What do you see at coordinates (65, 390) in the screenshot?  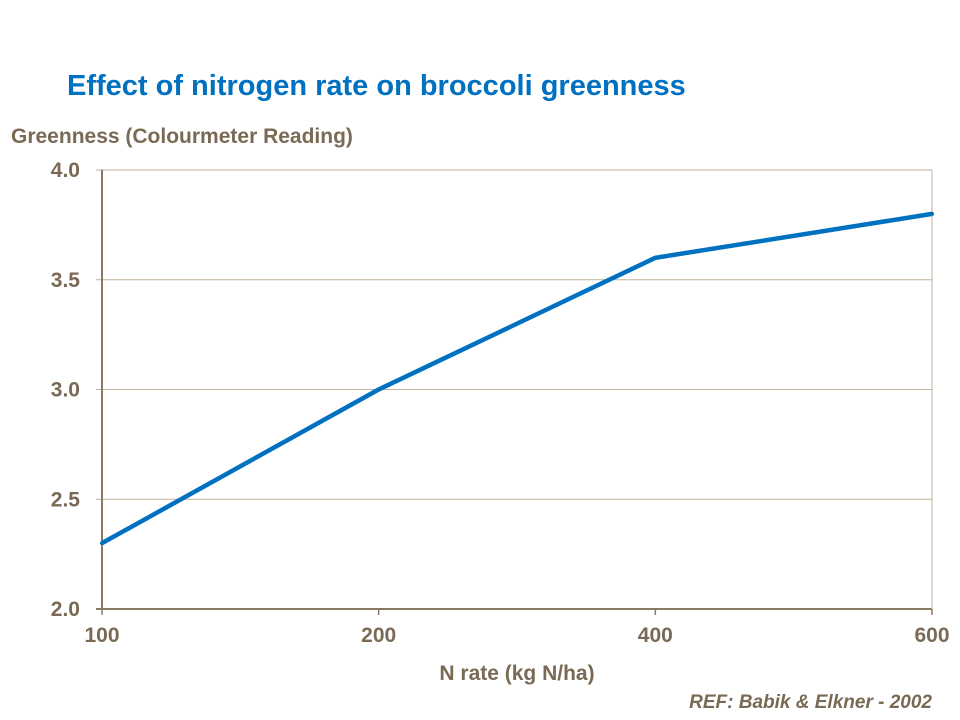 I see `y-tick-label: 3.0` at bounding box center [65, 390].